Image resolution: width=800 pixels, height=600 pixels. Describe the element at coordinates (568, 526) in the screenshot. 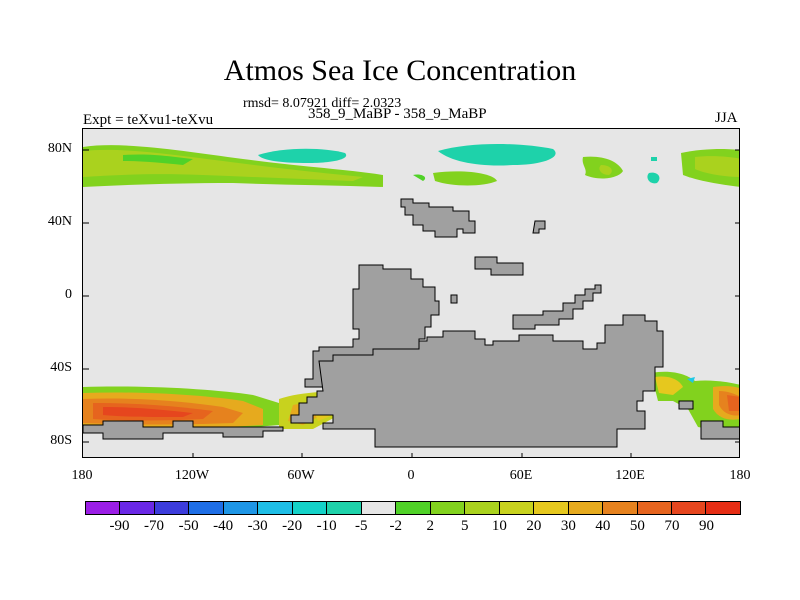

I see `colorbar-label: 30` at that location.